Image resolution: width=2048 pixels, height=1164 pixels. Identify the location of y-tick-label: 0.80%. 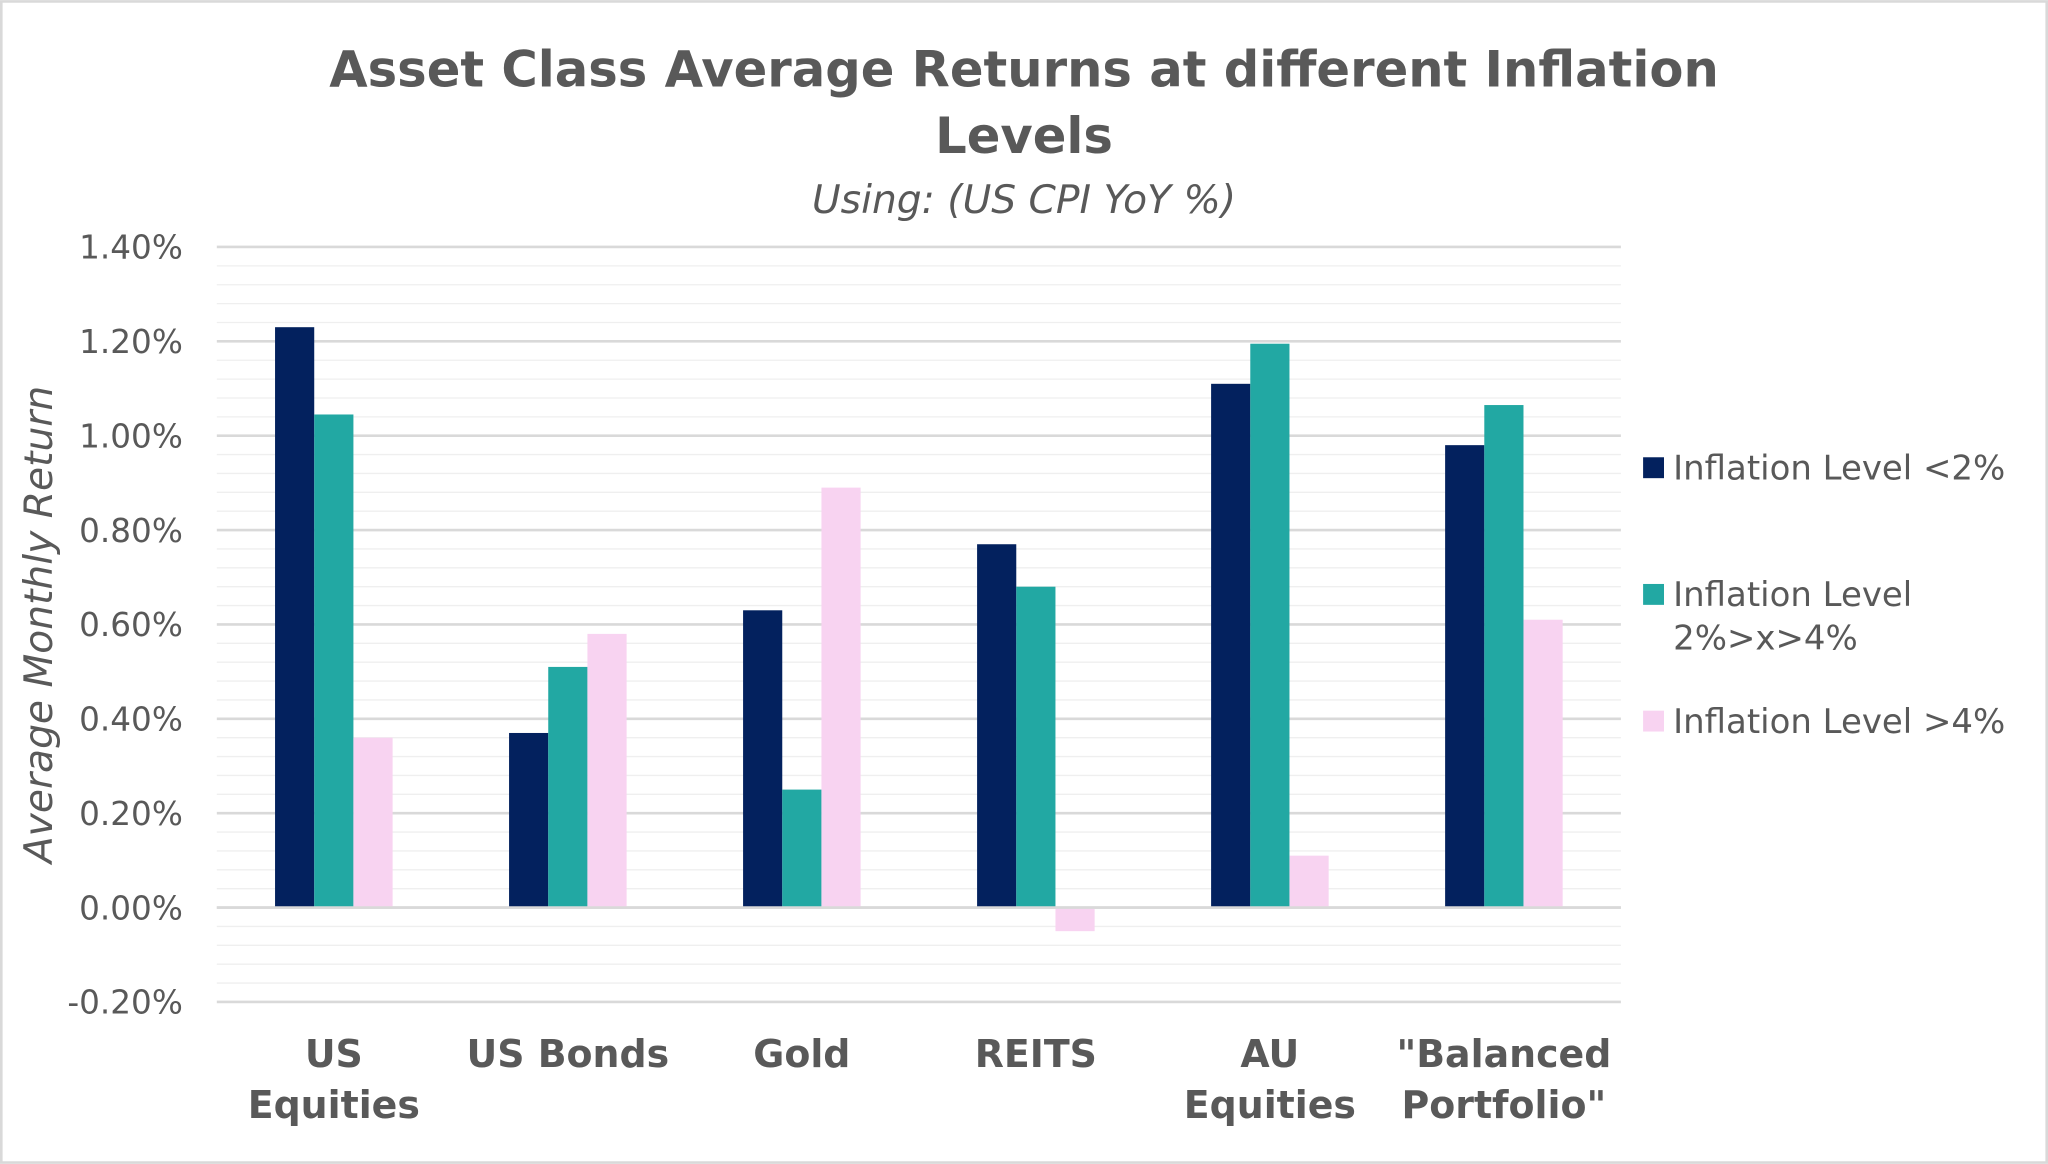
(131, 531).